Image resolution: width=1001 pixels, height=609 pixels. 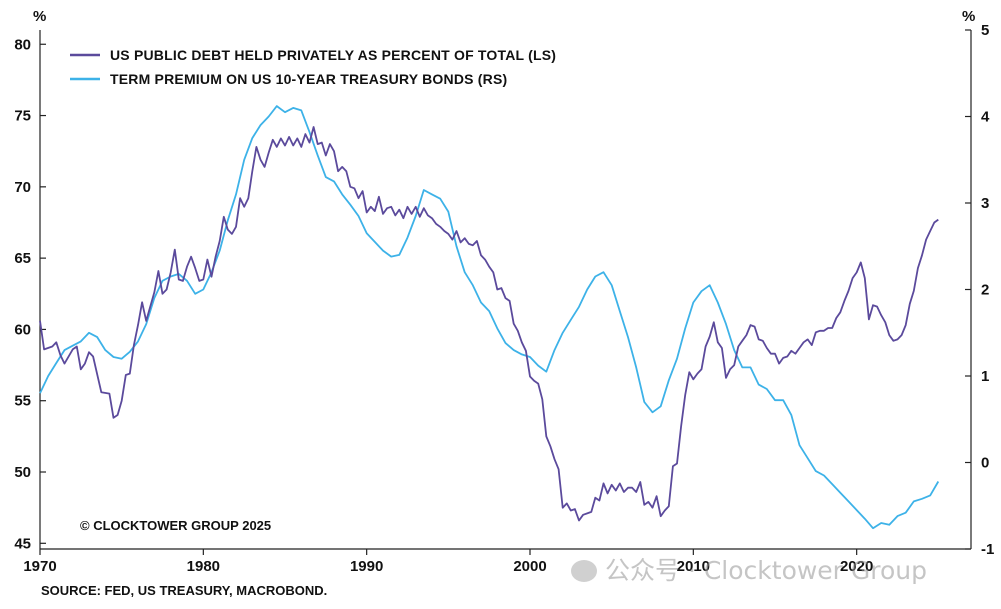 I want to click on x-tick-label: 1990, so click(x=366, y=566).